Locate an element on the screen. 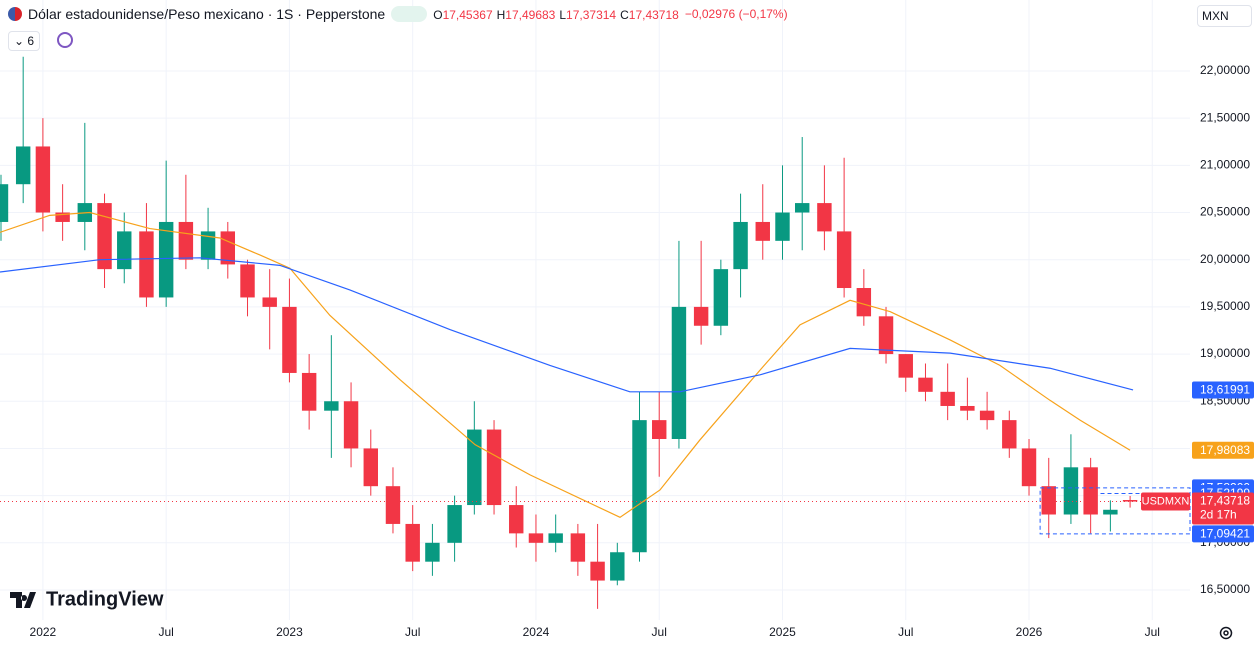  ohlc-key: C is located at coordinates (624, 15).